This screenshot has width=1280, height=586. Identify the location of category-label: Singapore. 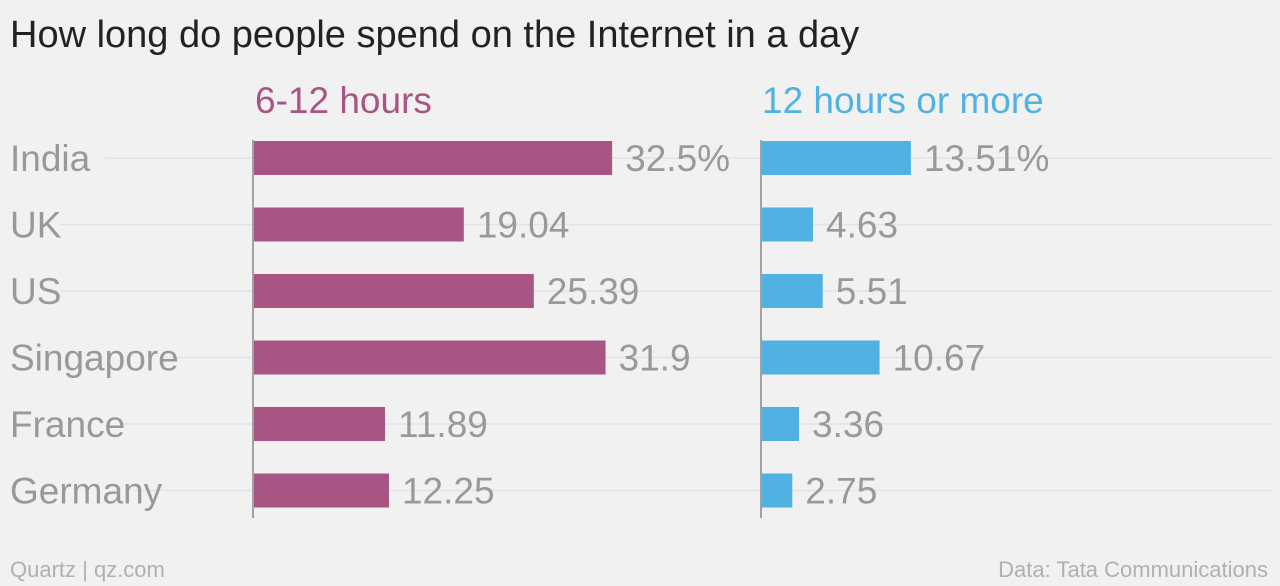
(94, 358).